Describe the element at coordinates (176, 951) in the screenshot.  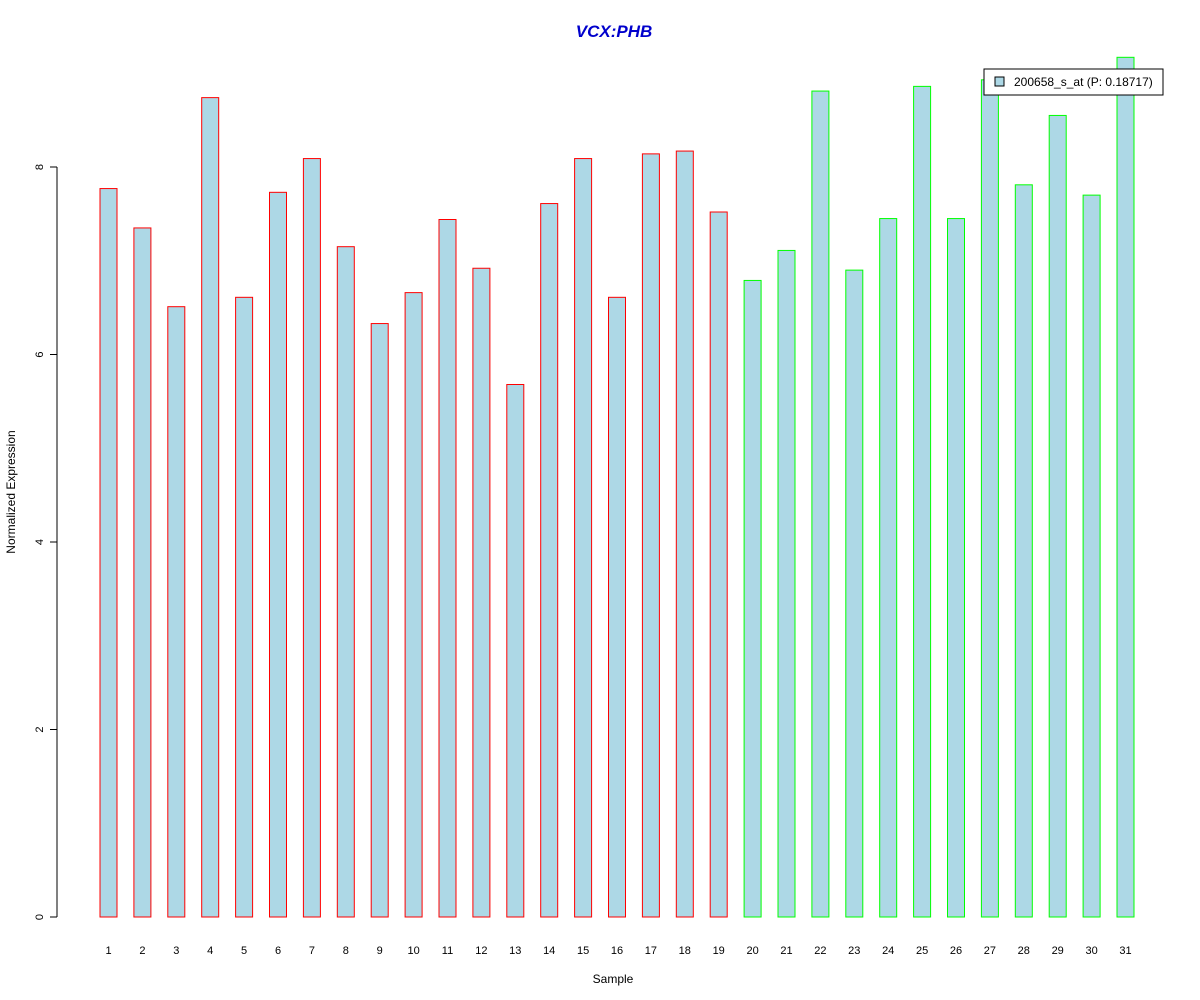
I see `x-tick-label: 3` at that location.